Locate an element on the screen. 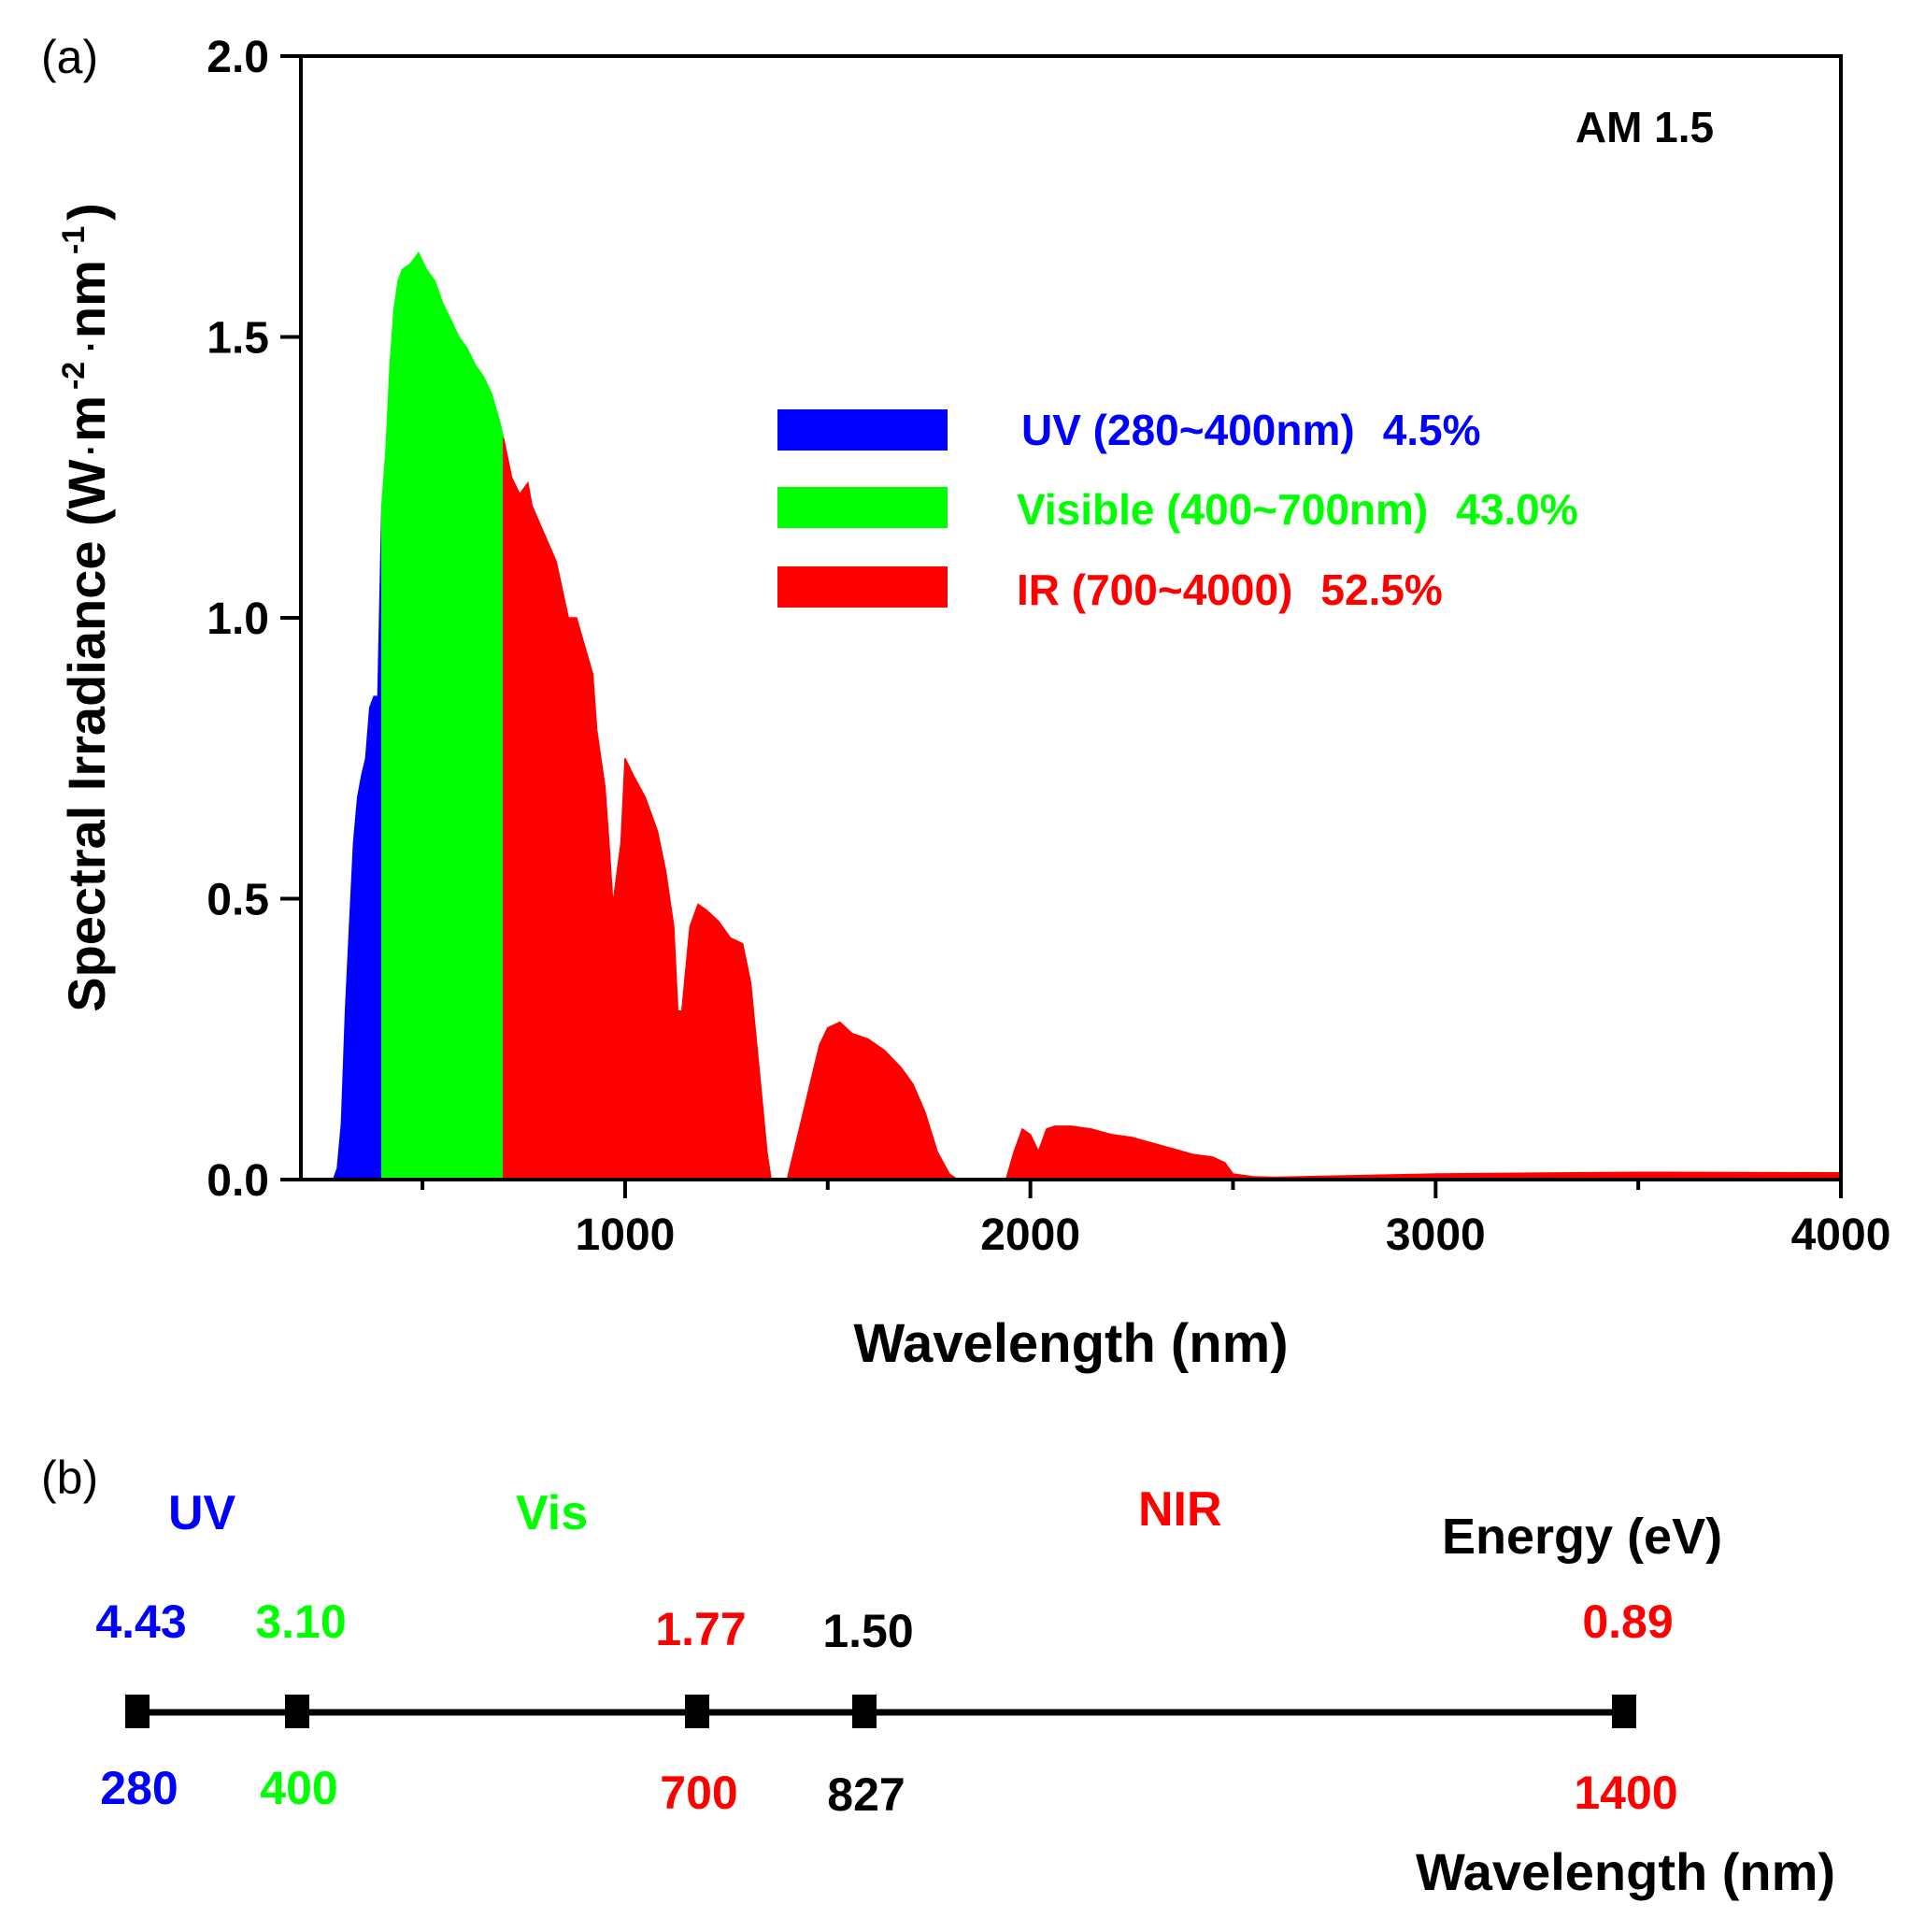 The height and width of the screenshot is (1932, 1925). y-axis-title-dot1: · is located at coordinates (86, 451).